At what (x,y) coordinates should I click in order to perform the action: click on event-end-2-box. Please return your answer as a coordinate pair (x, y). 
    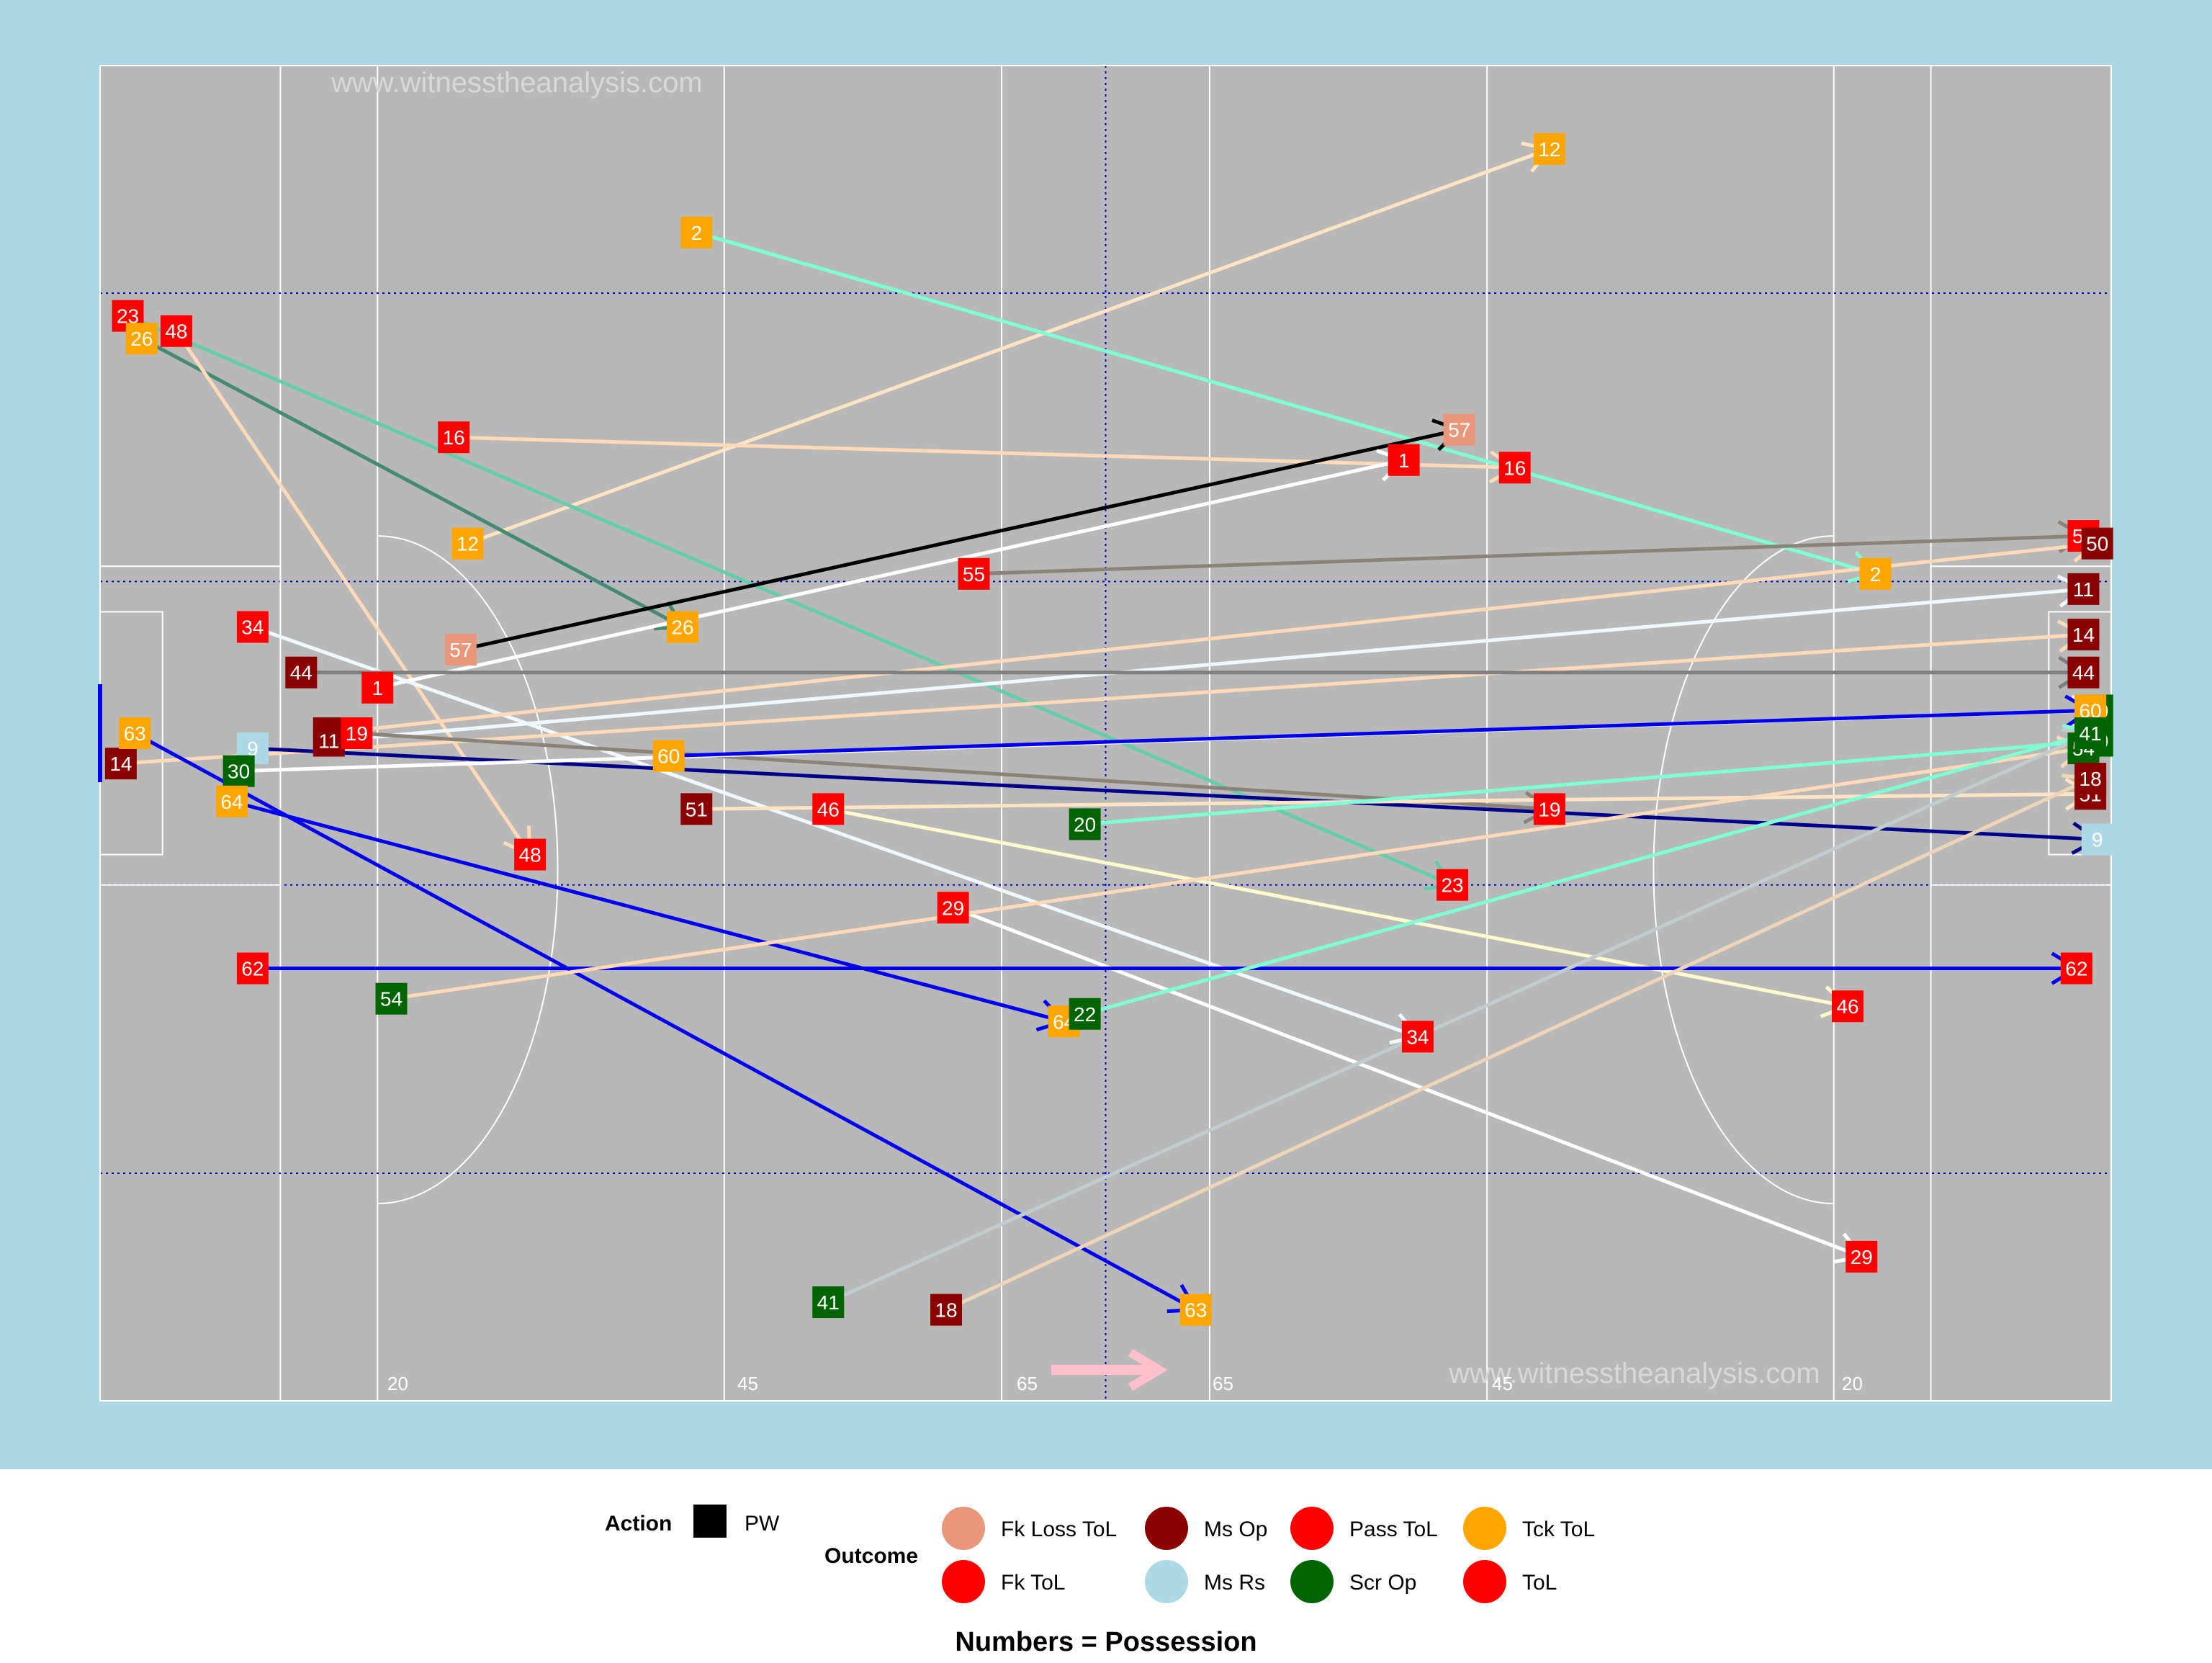
    Looking at the image, I should click on (1876, 573).